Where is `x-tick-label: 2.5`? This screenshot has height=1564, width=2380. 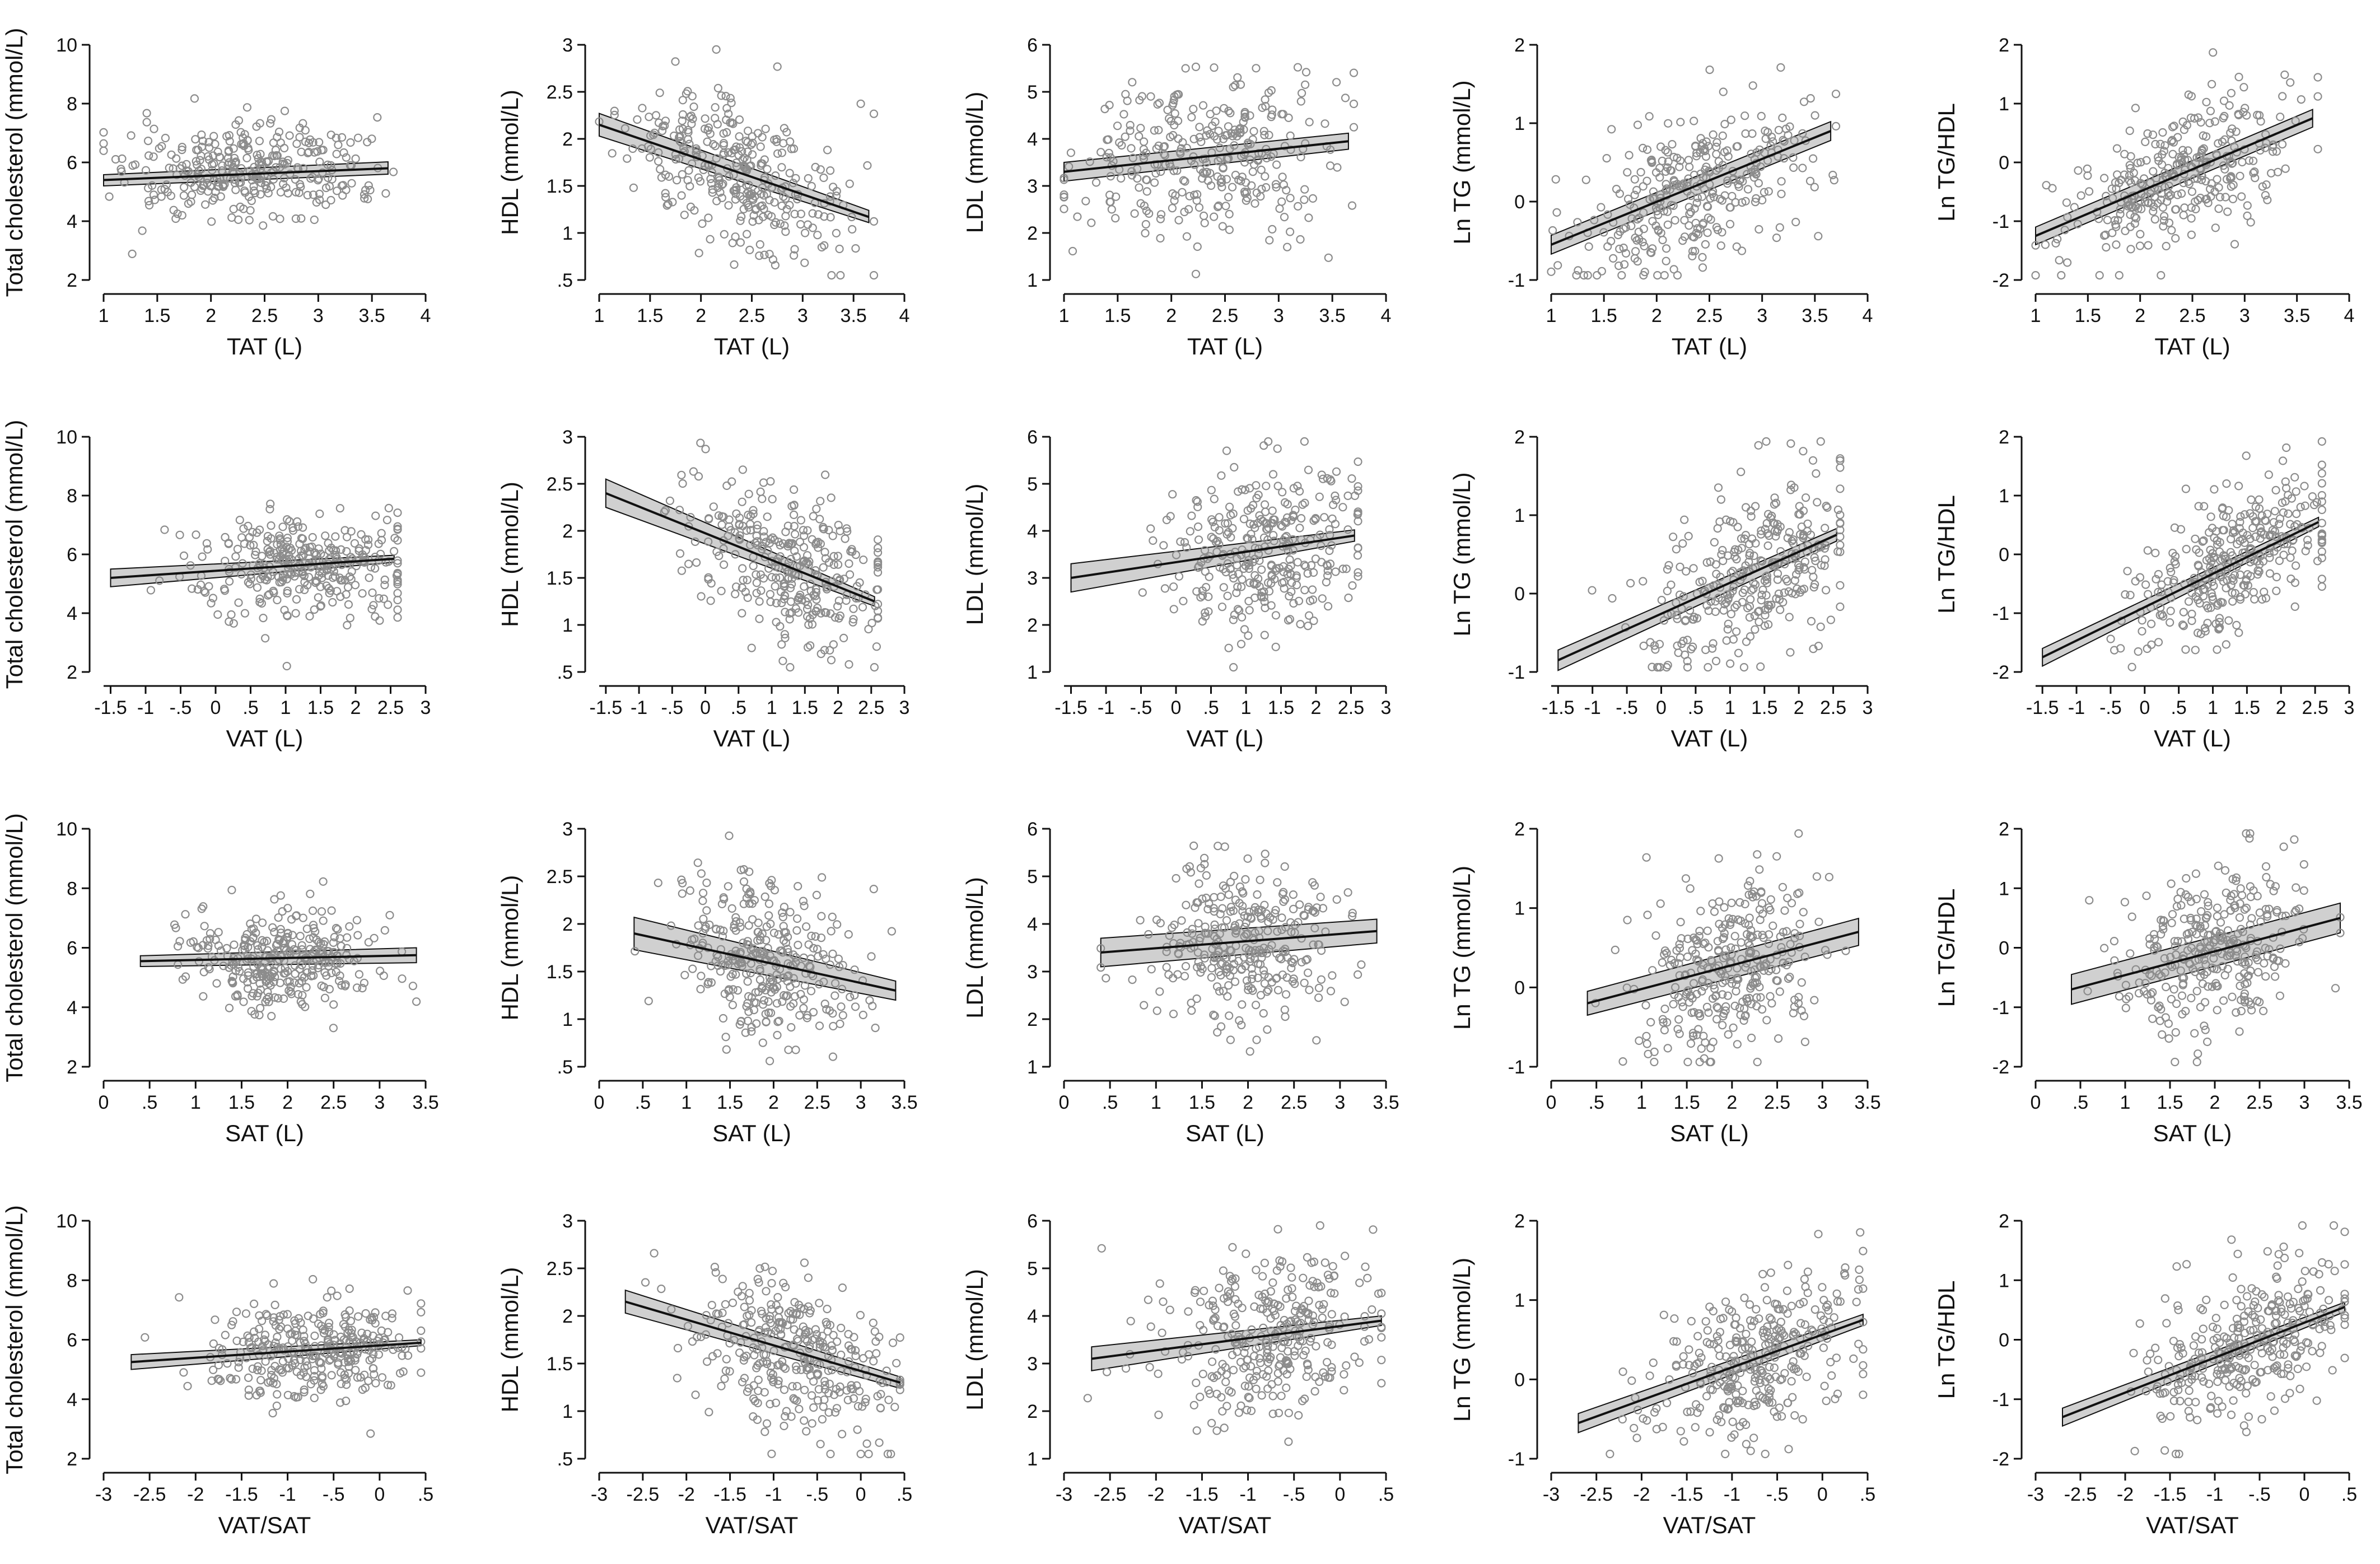
x-tick-label: 2.5 is located at coordinates (334, 1102).